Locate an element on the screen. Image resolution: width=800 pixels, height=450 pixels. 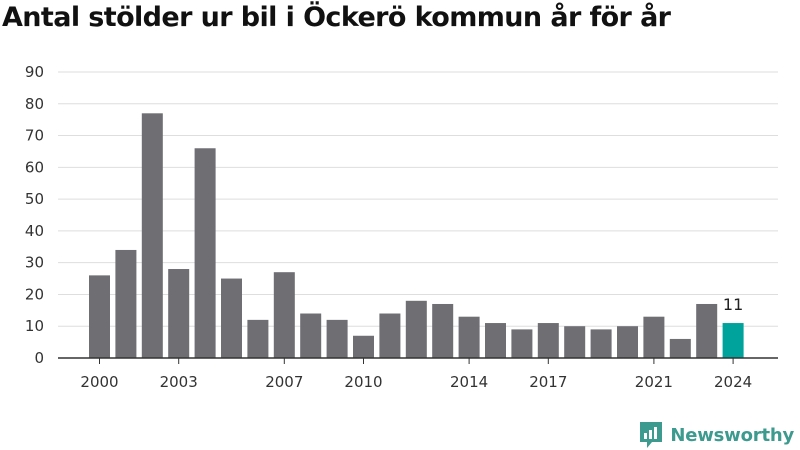
y-tick-label: 10 is located at coordinates (34, 326).